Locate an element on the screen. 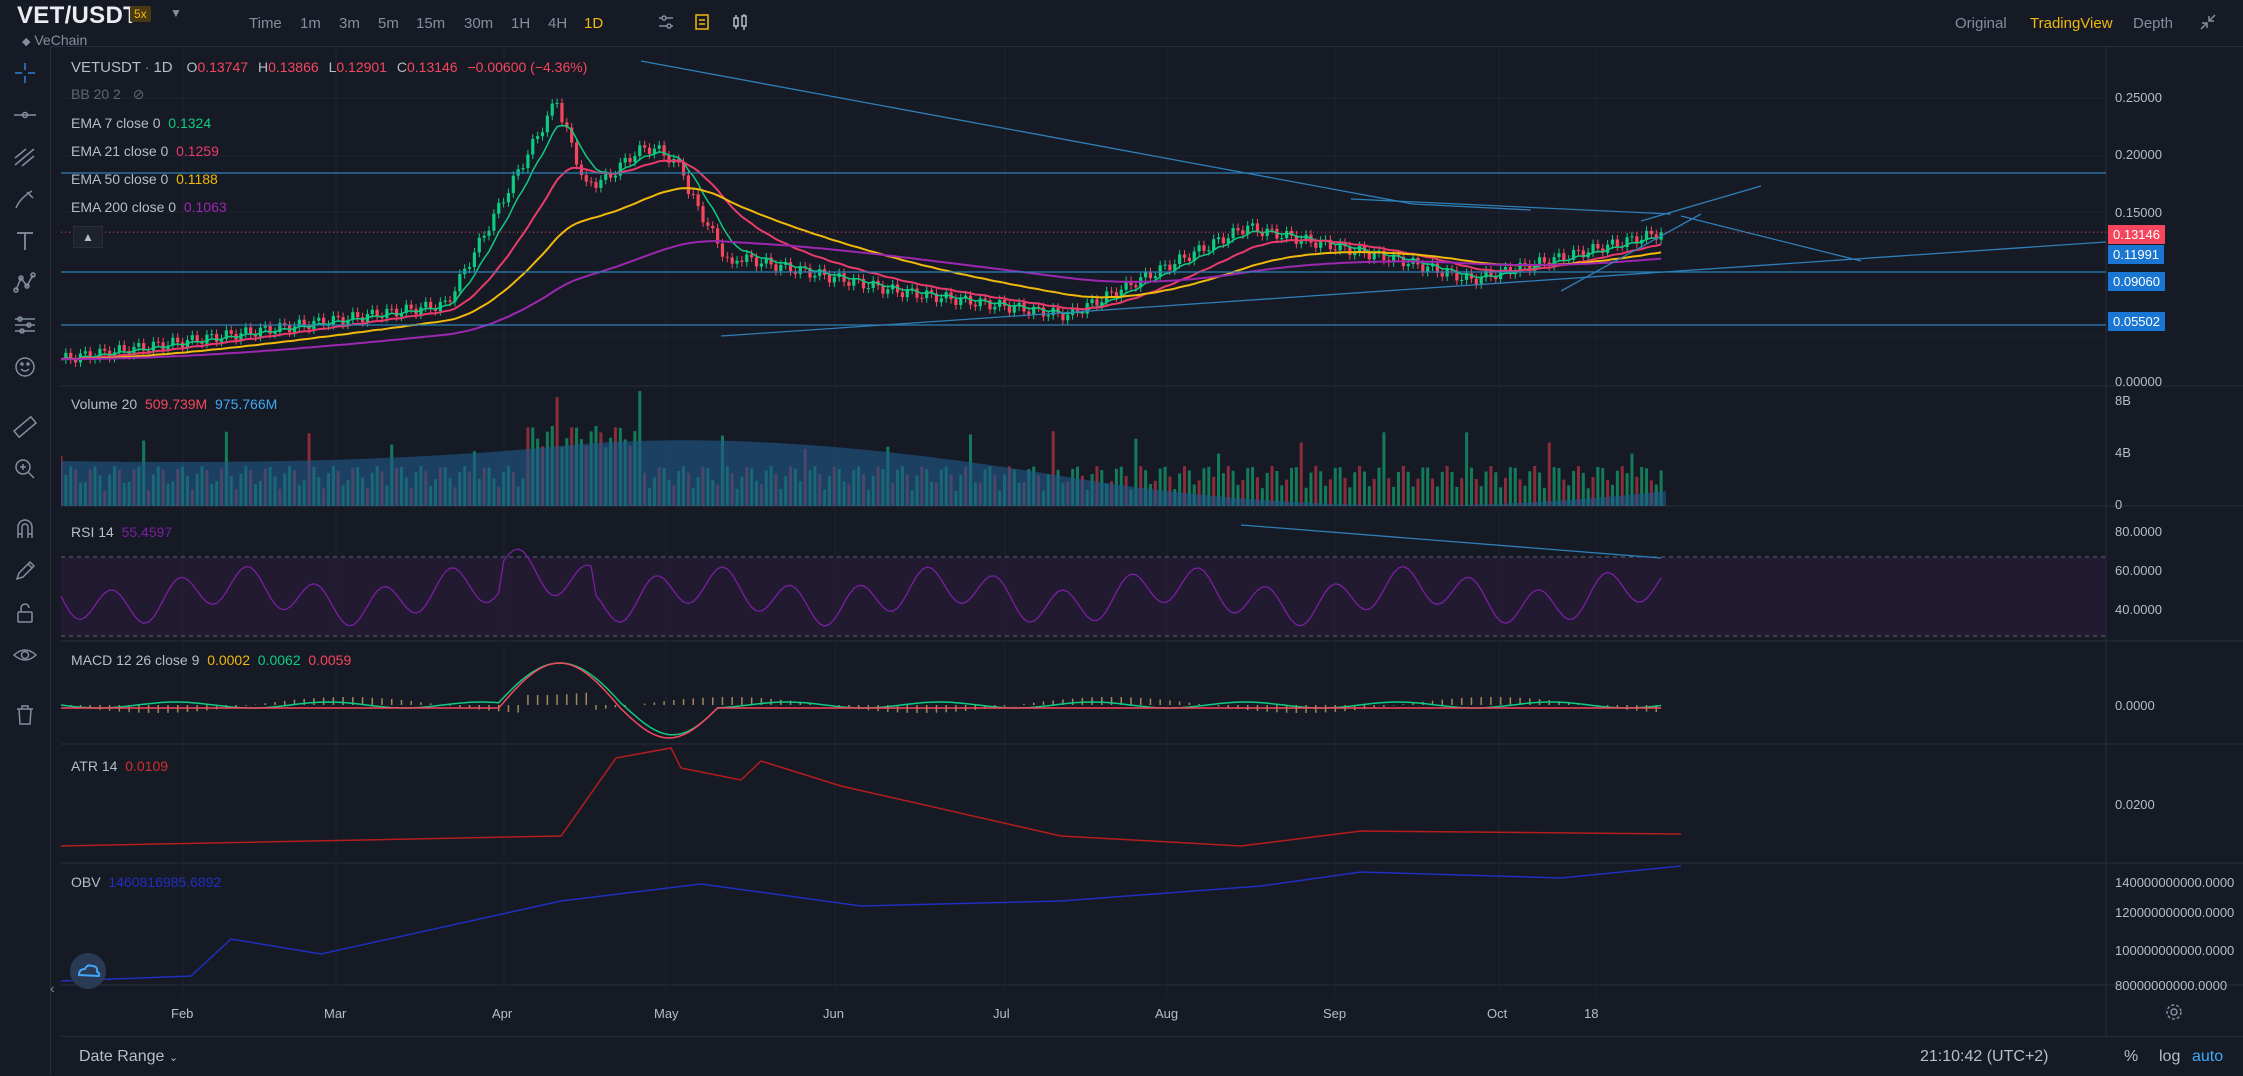 The height and width of the screenshot is (1076, 2243). timeframe-1h: 1H is located at coordinates (521, 23).